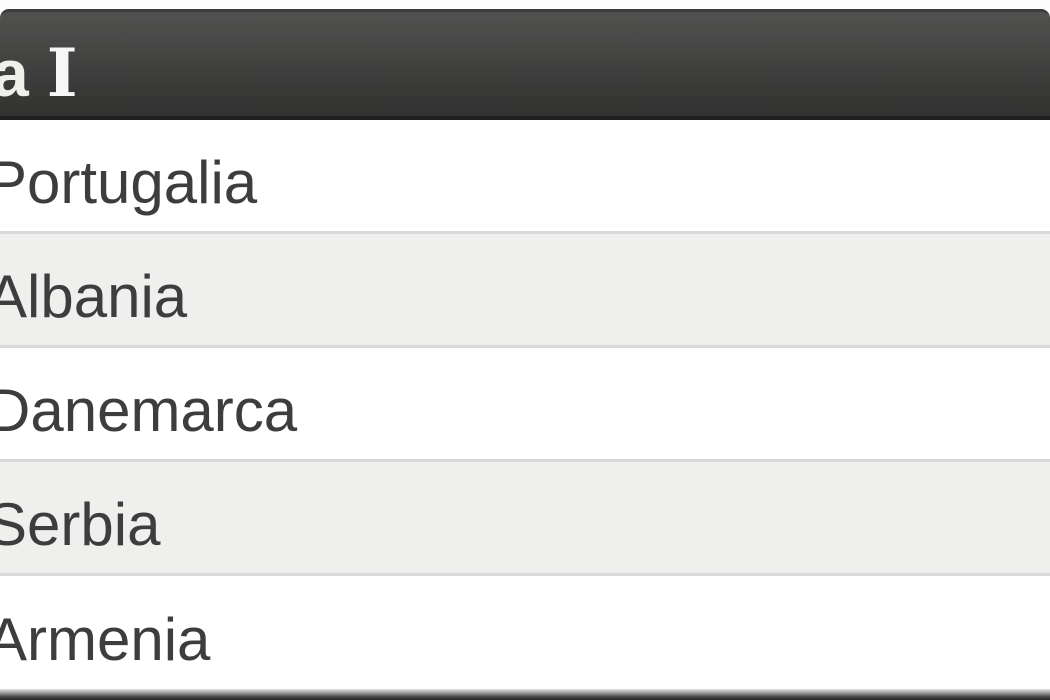 The height and width of the screenshot is (700, 1050). What do you see at coordinates (94, 296) in the screenshot?
I see `team-label: Albania` at bounding box center [94, 296].